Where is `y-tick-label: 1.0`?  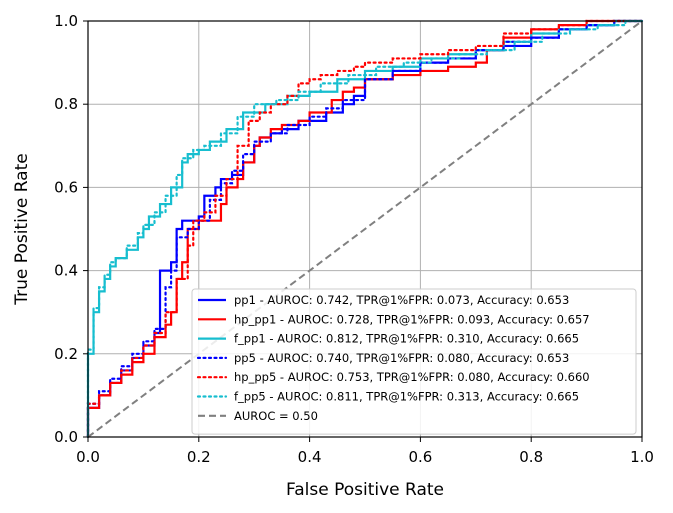 y-tick-label: 1.0 is located at coordinates (66, 21).